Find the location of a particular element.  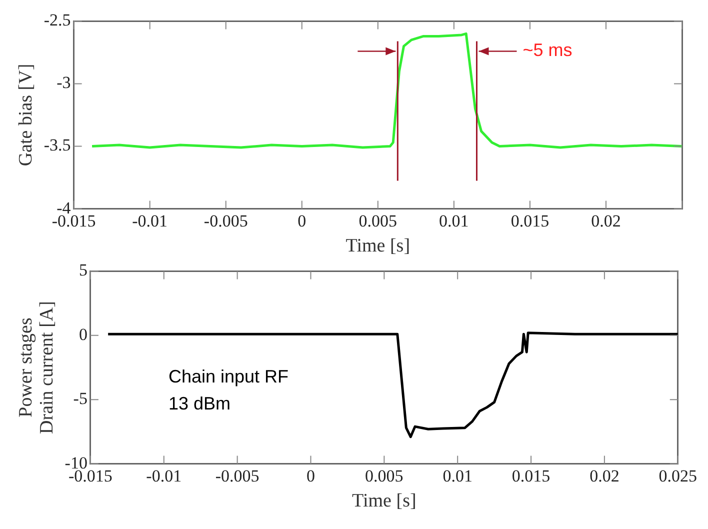

y-tick-label: -5 is located at coordinates (80, 398).